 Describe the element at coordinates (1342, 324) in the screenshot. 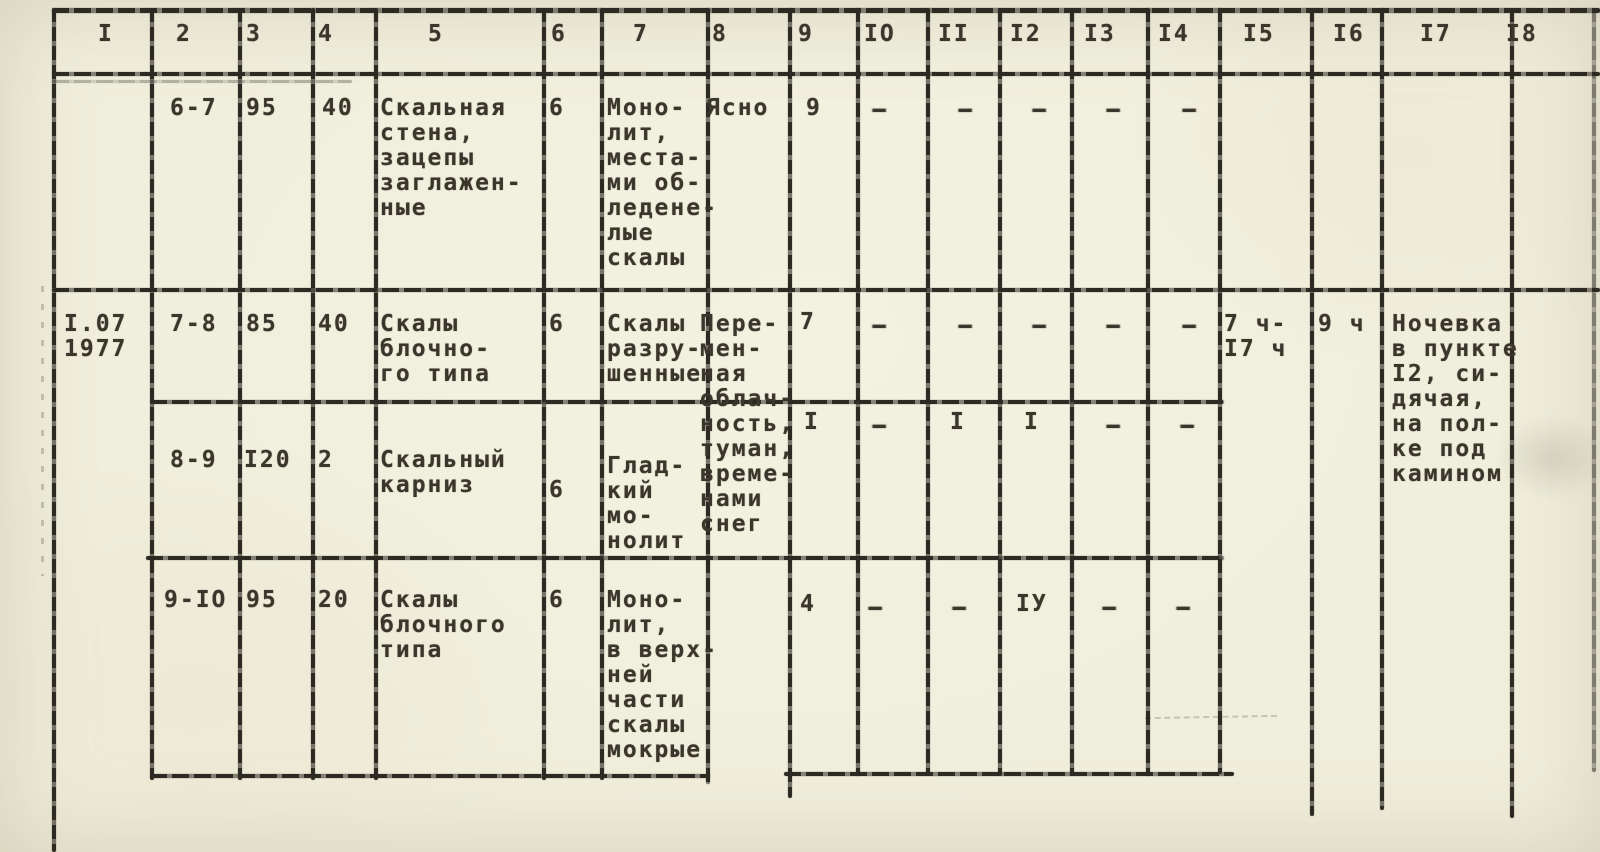

I see `r2-duration-cell: 9 ч` at that location.